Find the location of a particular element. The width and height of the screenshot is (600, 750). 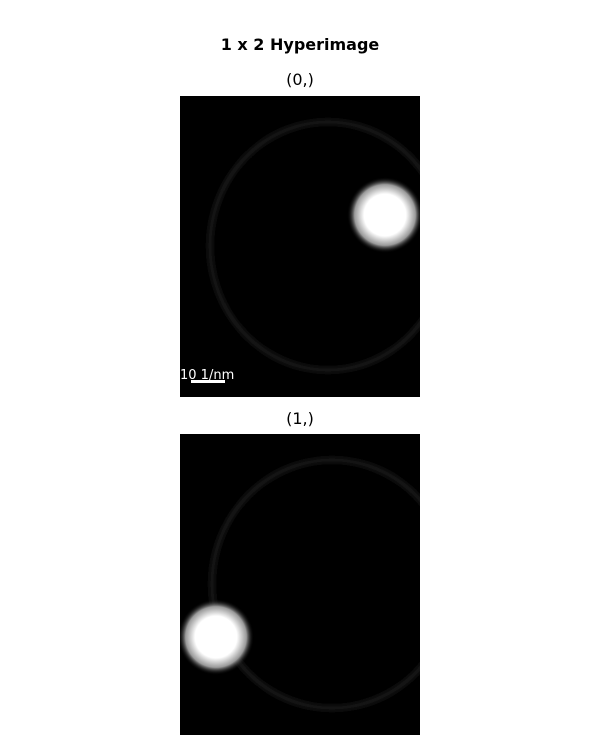

panel-1-bright-spot is located at coordinates (217, 637).